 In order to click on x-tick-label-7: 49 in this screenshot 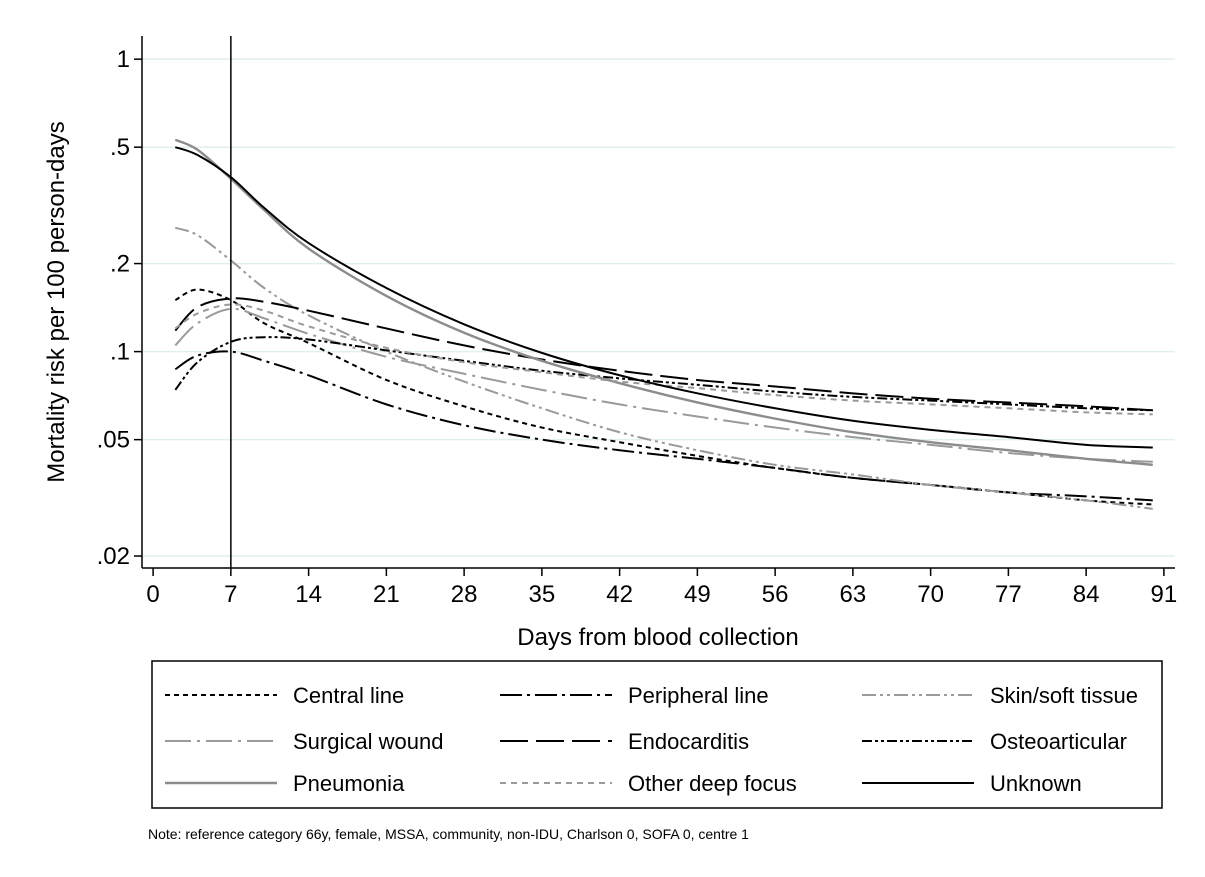, I will do `click(697, 594)`.